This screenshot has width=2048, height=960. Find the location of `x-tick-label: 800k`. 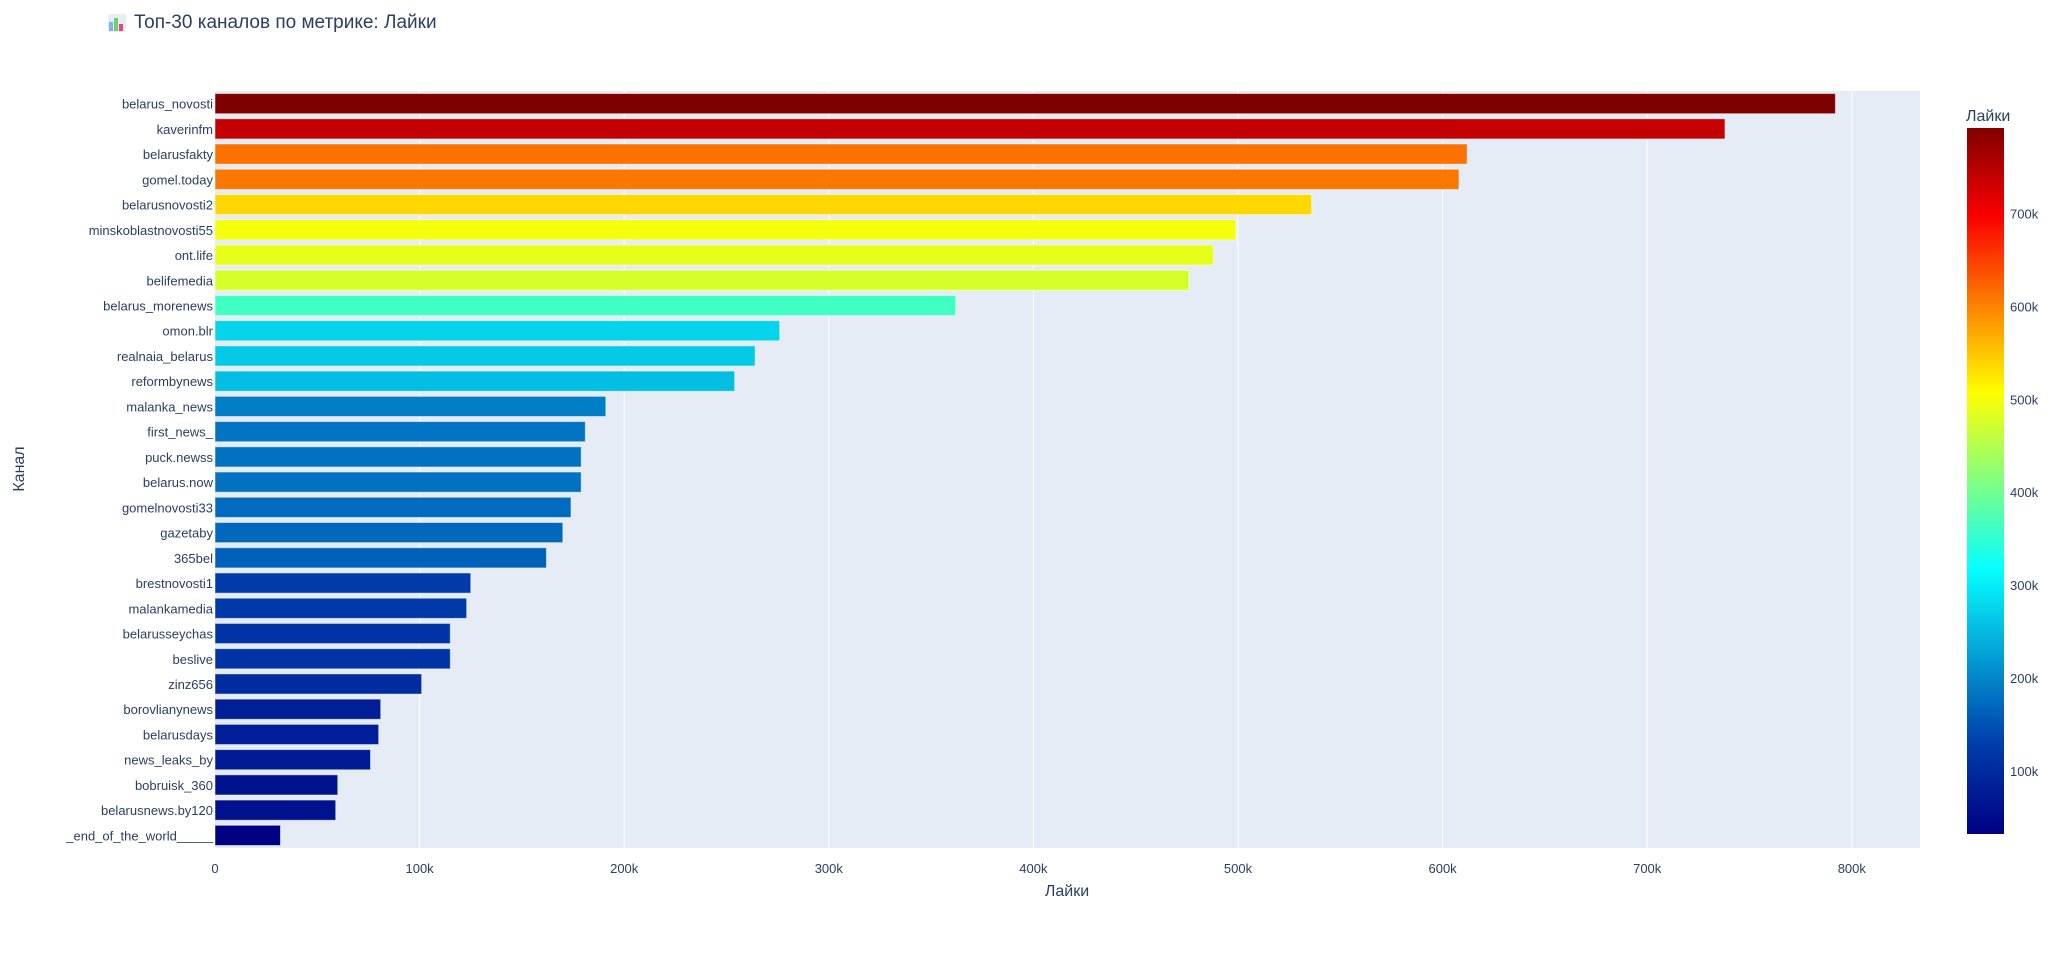

x-tick-label: 800k is located at coordinates (1852, 868).